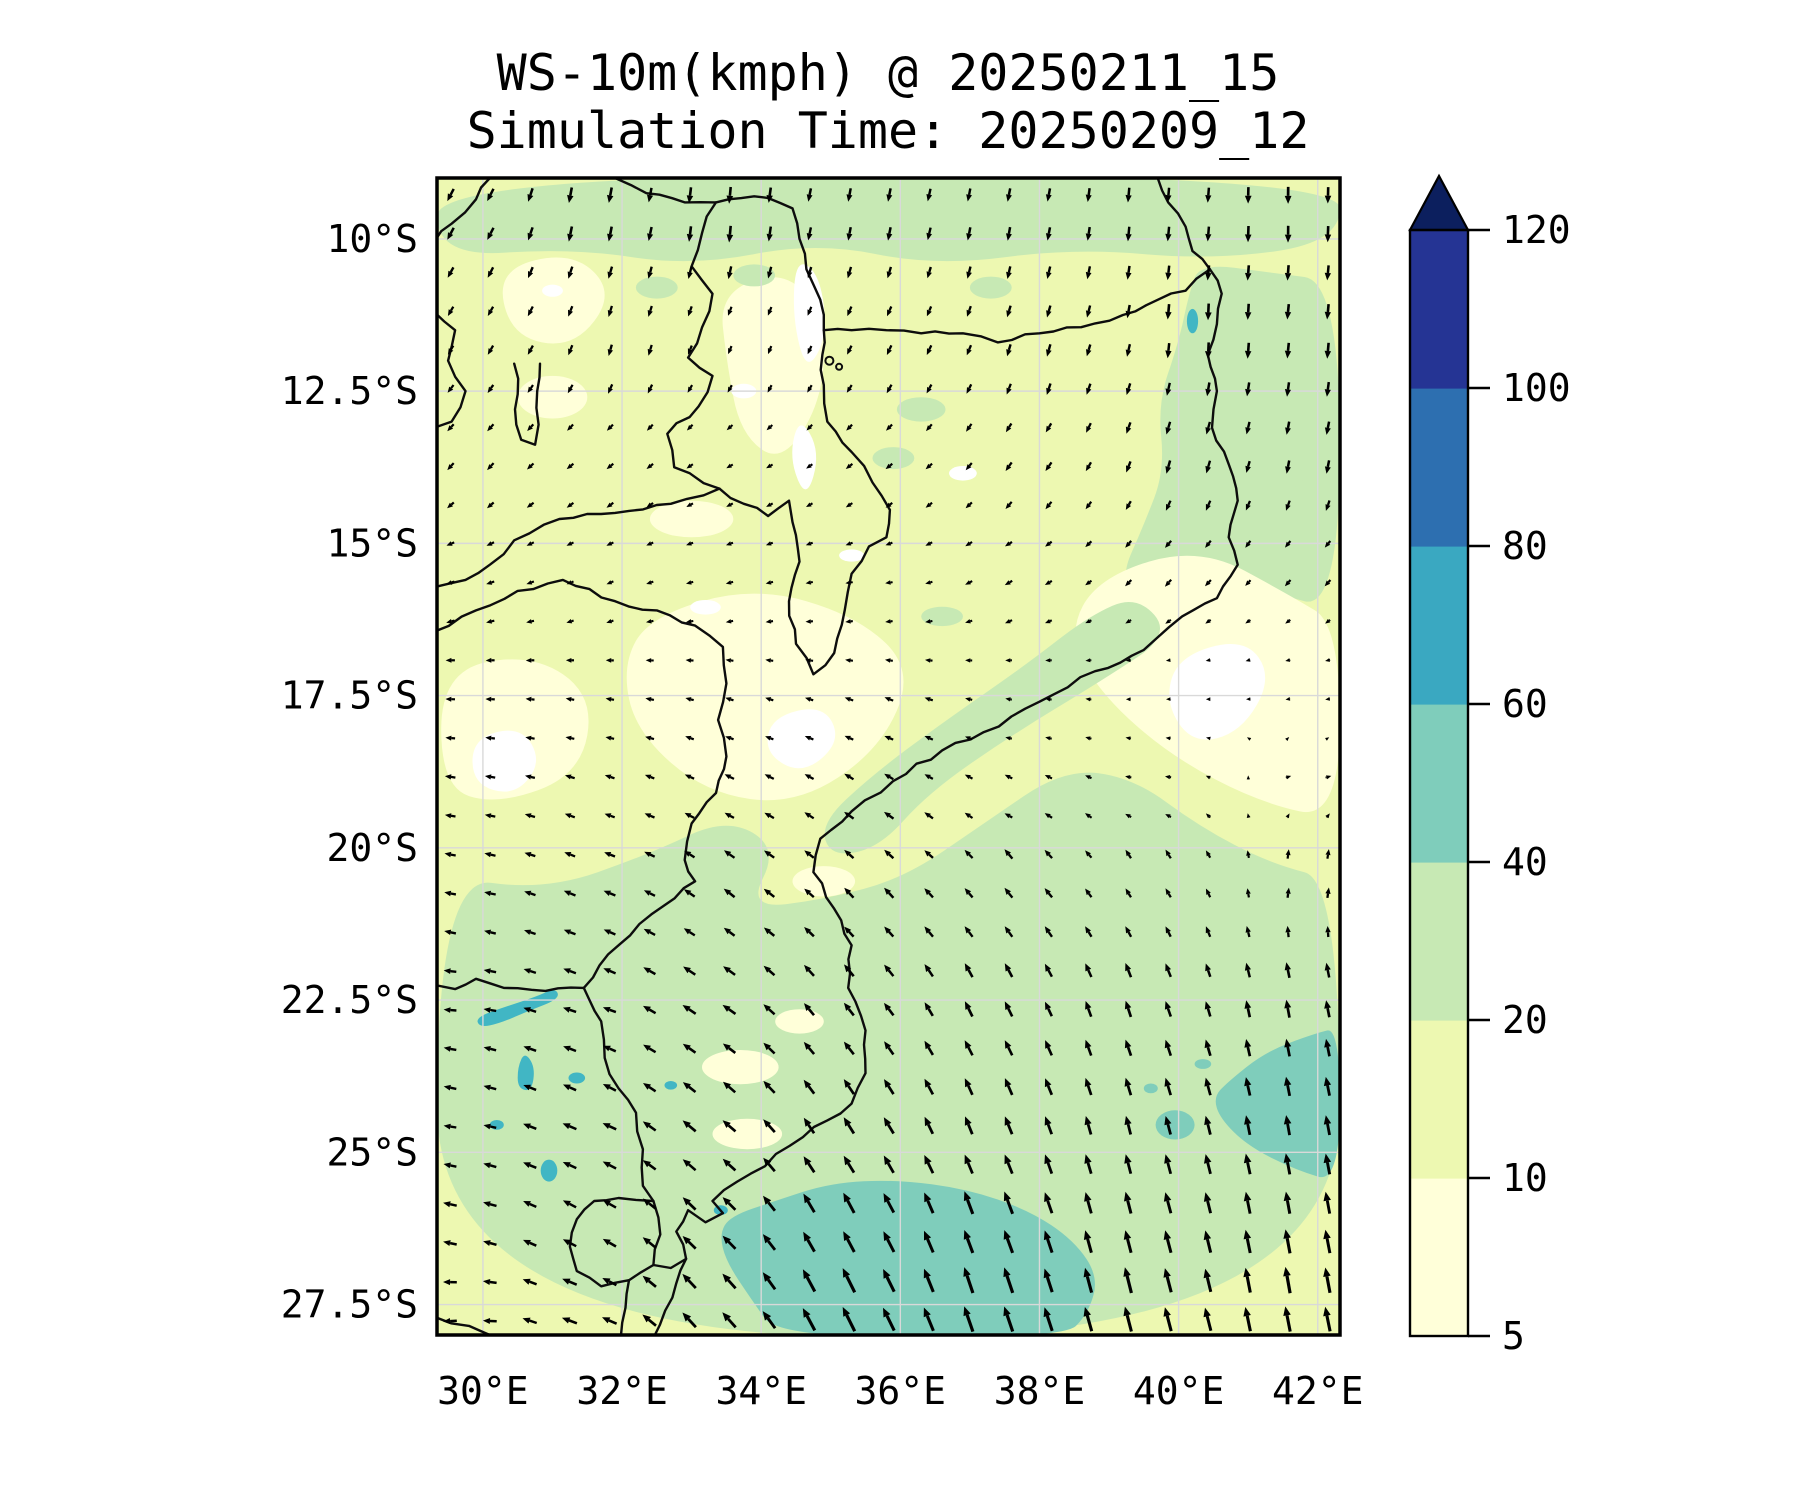 Image resolution: width=1800 pixels, height=1500 pixels. Describe the element at coordinates (1439, 783) in the screenshot. I see `colorbar-outline` at that location.